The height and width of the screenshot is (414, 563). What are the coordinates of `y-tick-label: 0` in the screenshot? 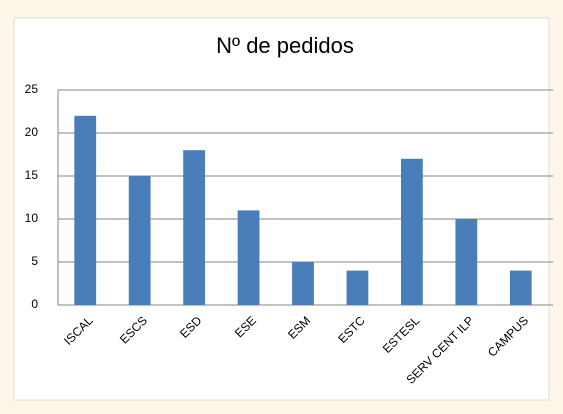 It's located at (34, 304).